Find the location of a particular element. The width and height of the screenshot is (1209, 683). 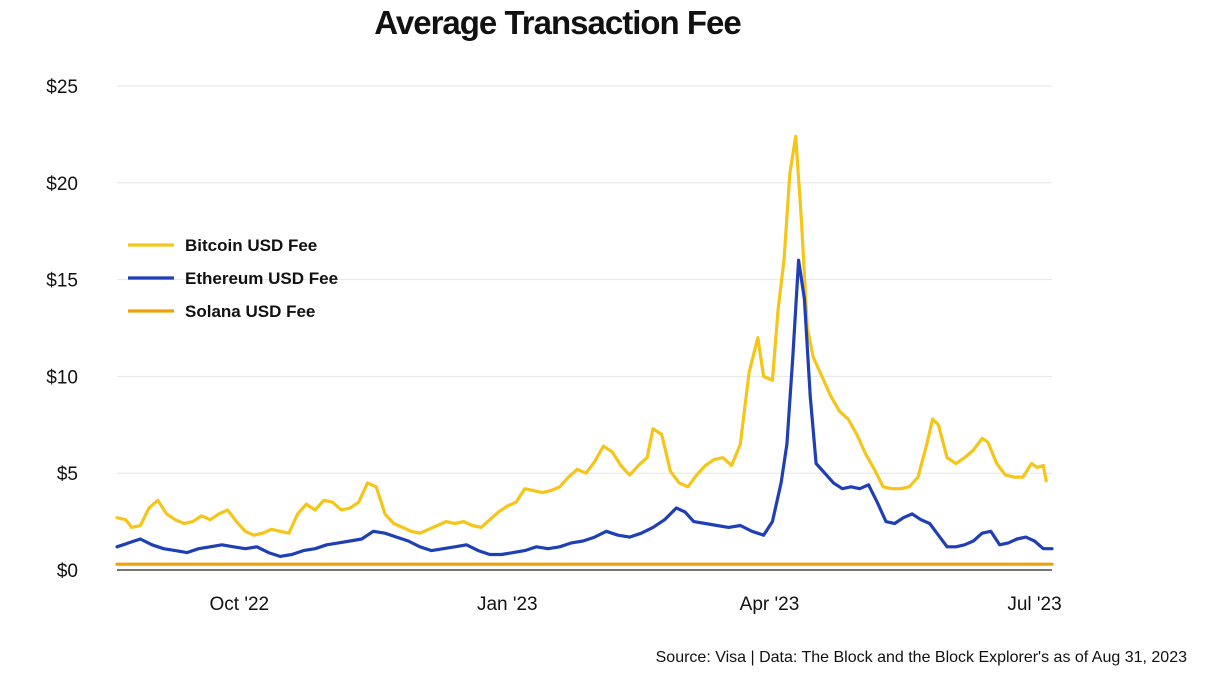

chart-title: Average Transaction Fee is located at coordinates (557, 22).